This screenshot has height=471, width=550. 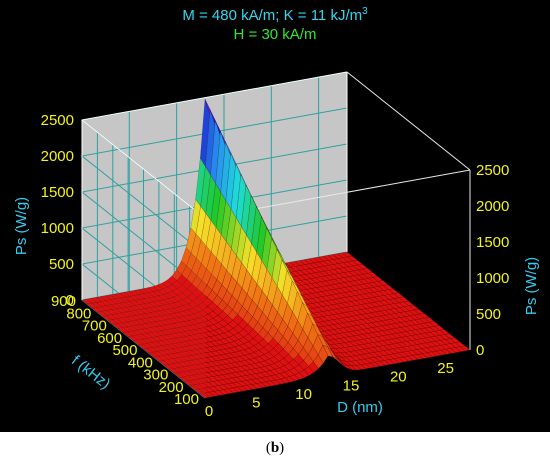 What do you see at coordinates (351, 385) in the screenshot?
I see `d-tick-label: 15` at bounding box center [351, 385].